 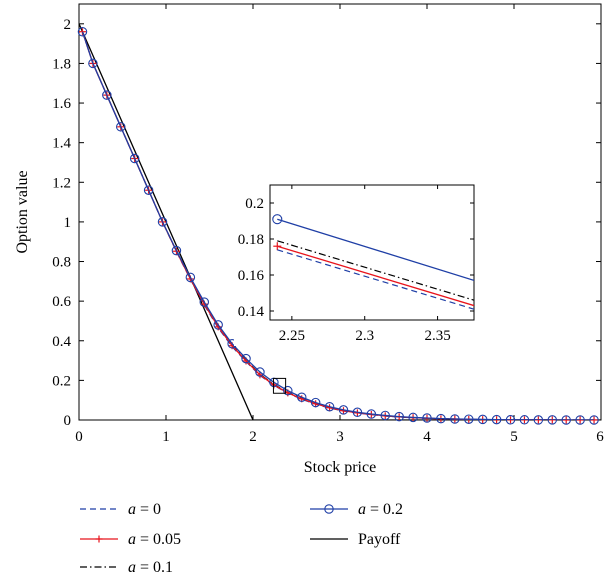 What do you see at coordinates (384, 509) in the screenshot?
I see `legend-label-value: = 0.2` at bounding box center [384, 509].